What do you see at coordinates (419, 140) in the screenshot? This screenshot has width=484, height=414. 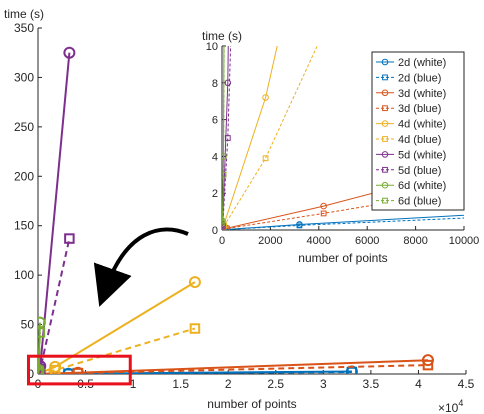 I see `legend-label-4d-blue: 4d (blue)` at bounding box center [419, 140].